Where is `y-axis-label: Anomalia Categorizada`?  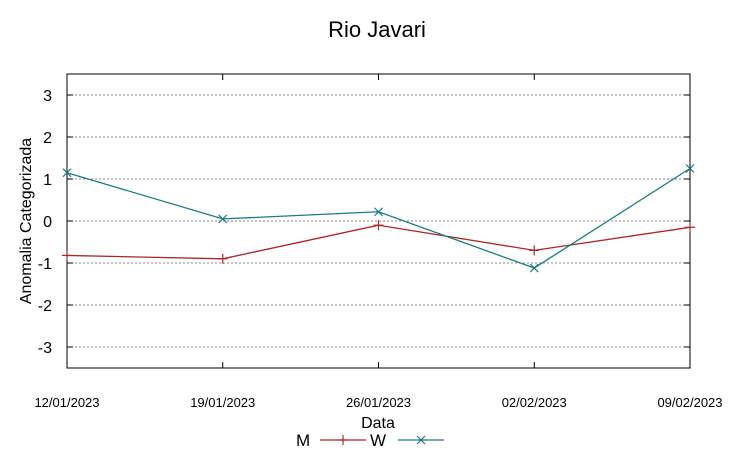 y-axis-label: Anomalia Categorizada is located at coordinates (26, 221).